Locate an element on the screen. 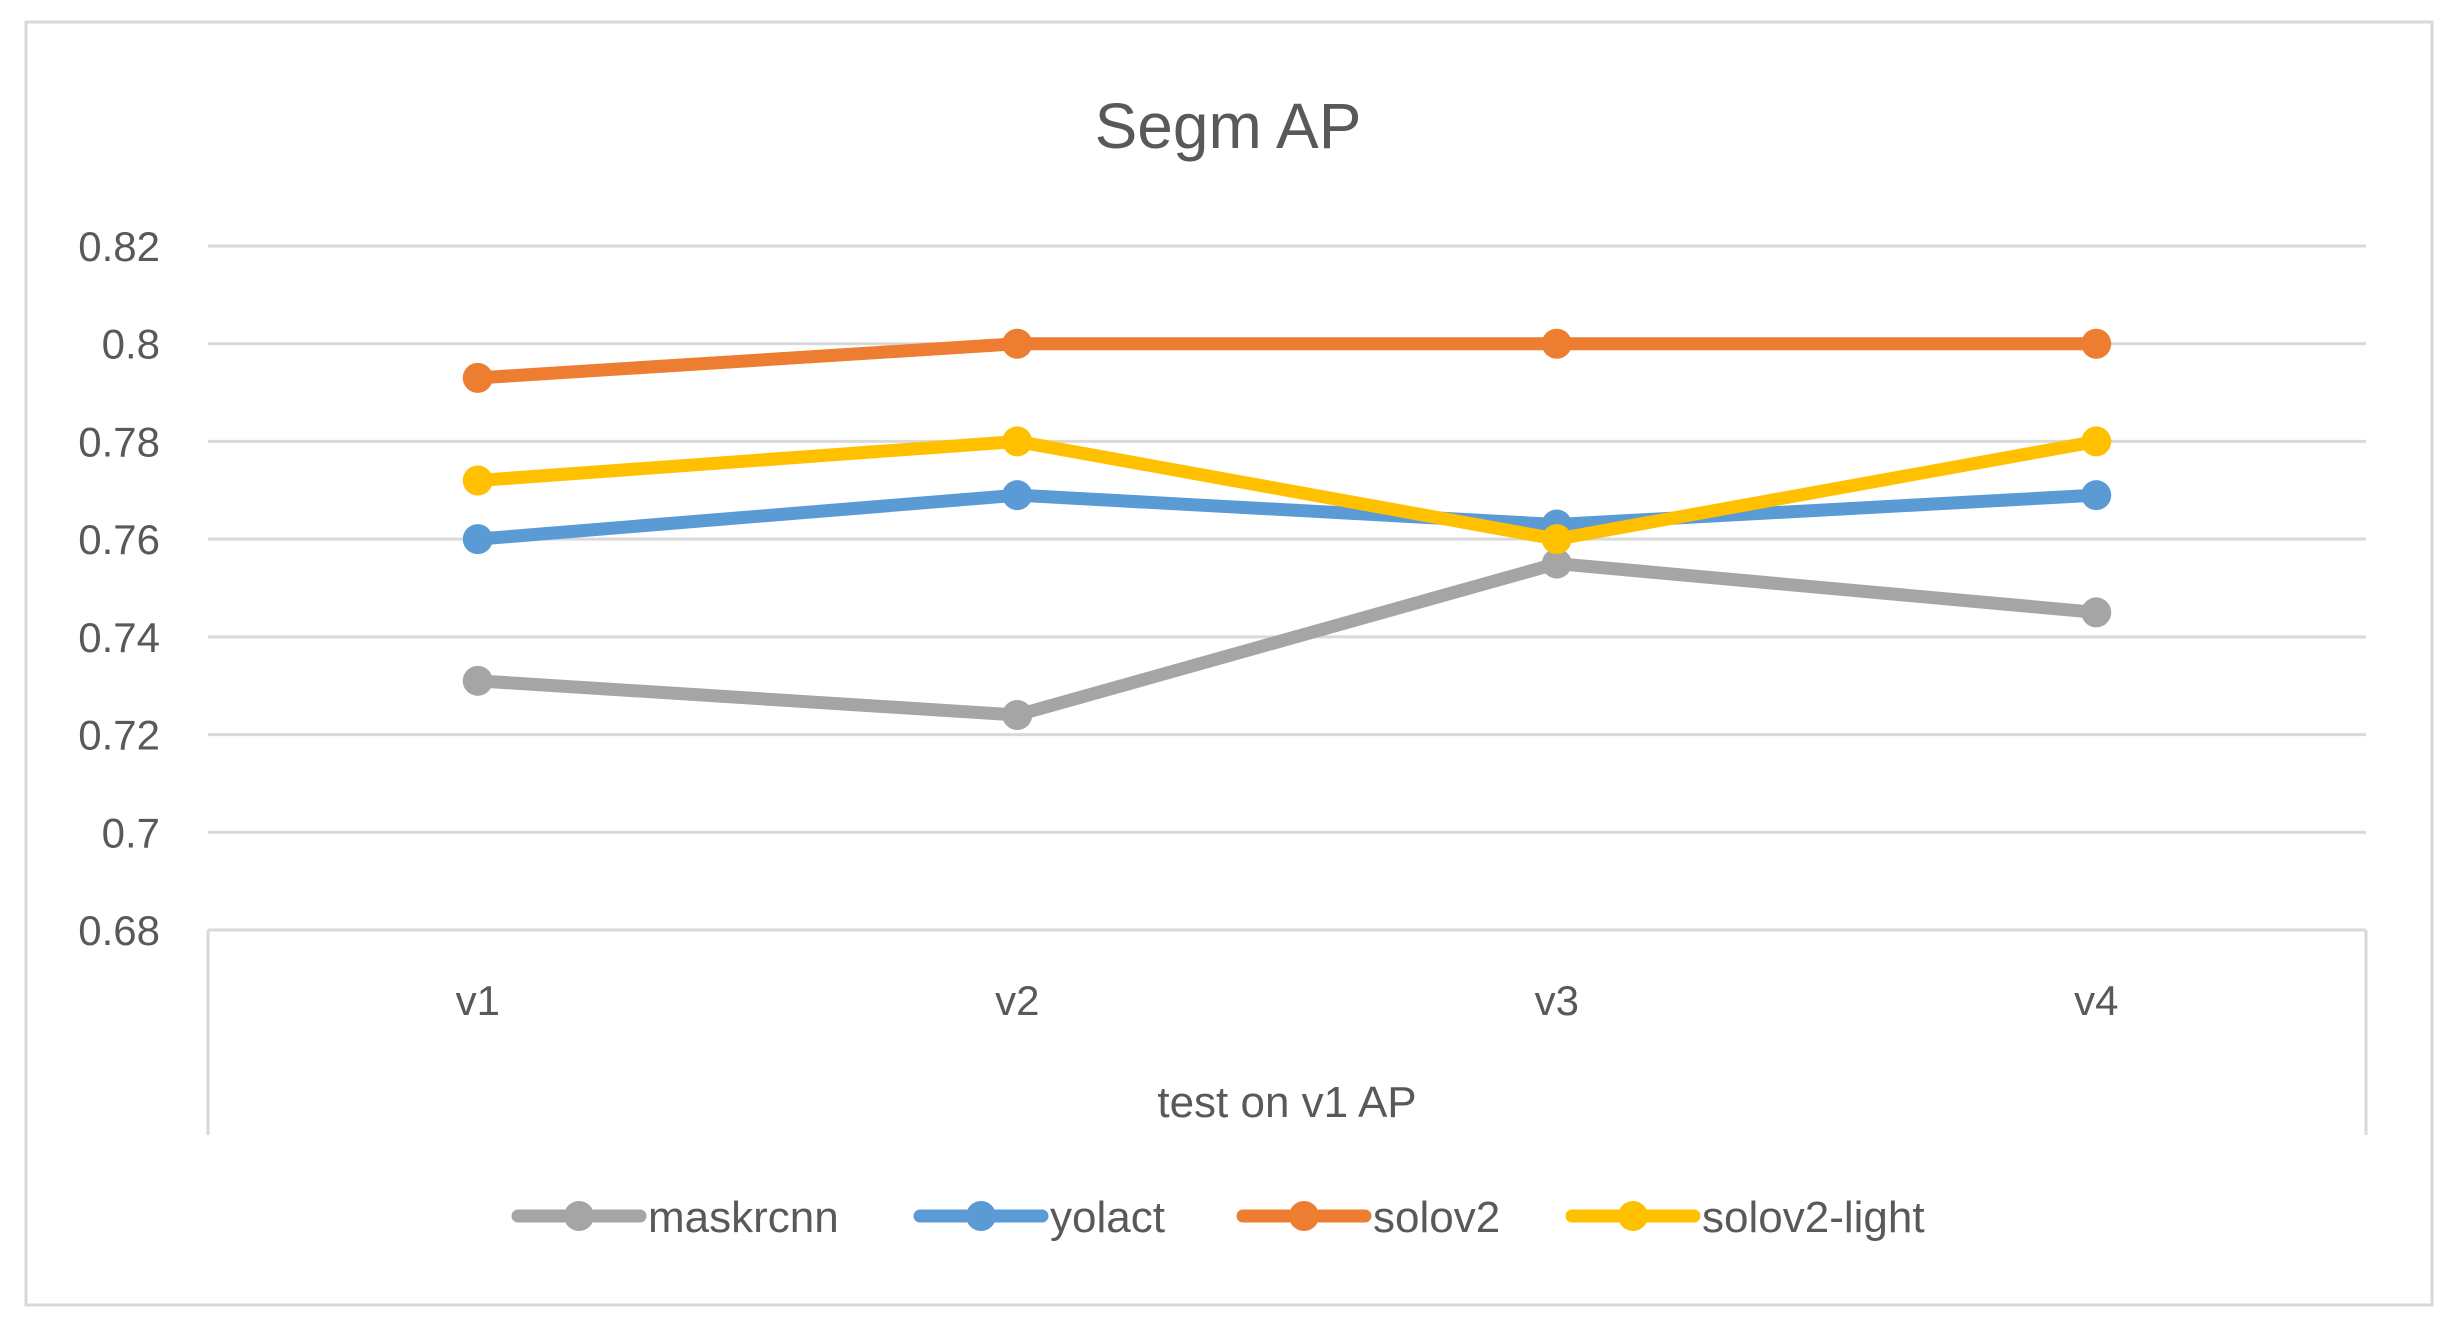 This screenshot has width=2457, height=1332. legend-item: yolact is located at coordinates (1039, 1217).